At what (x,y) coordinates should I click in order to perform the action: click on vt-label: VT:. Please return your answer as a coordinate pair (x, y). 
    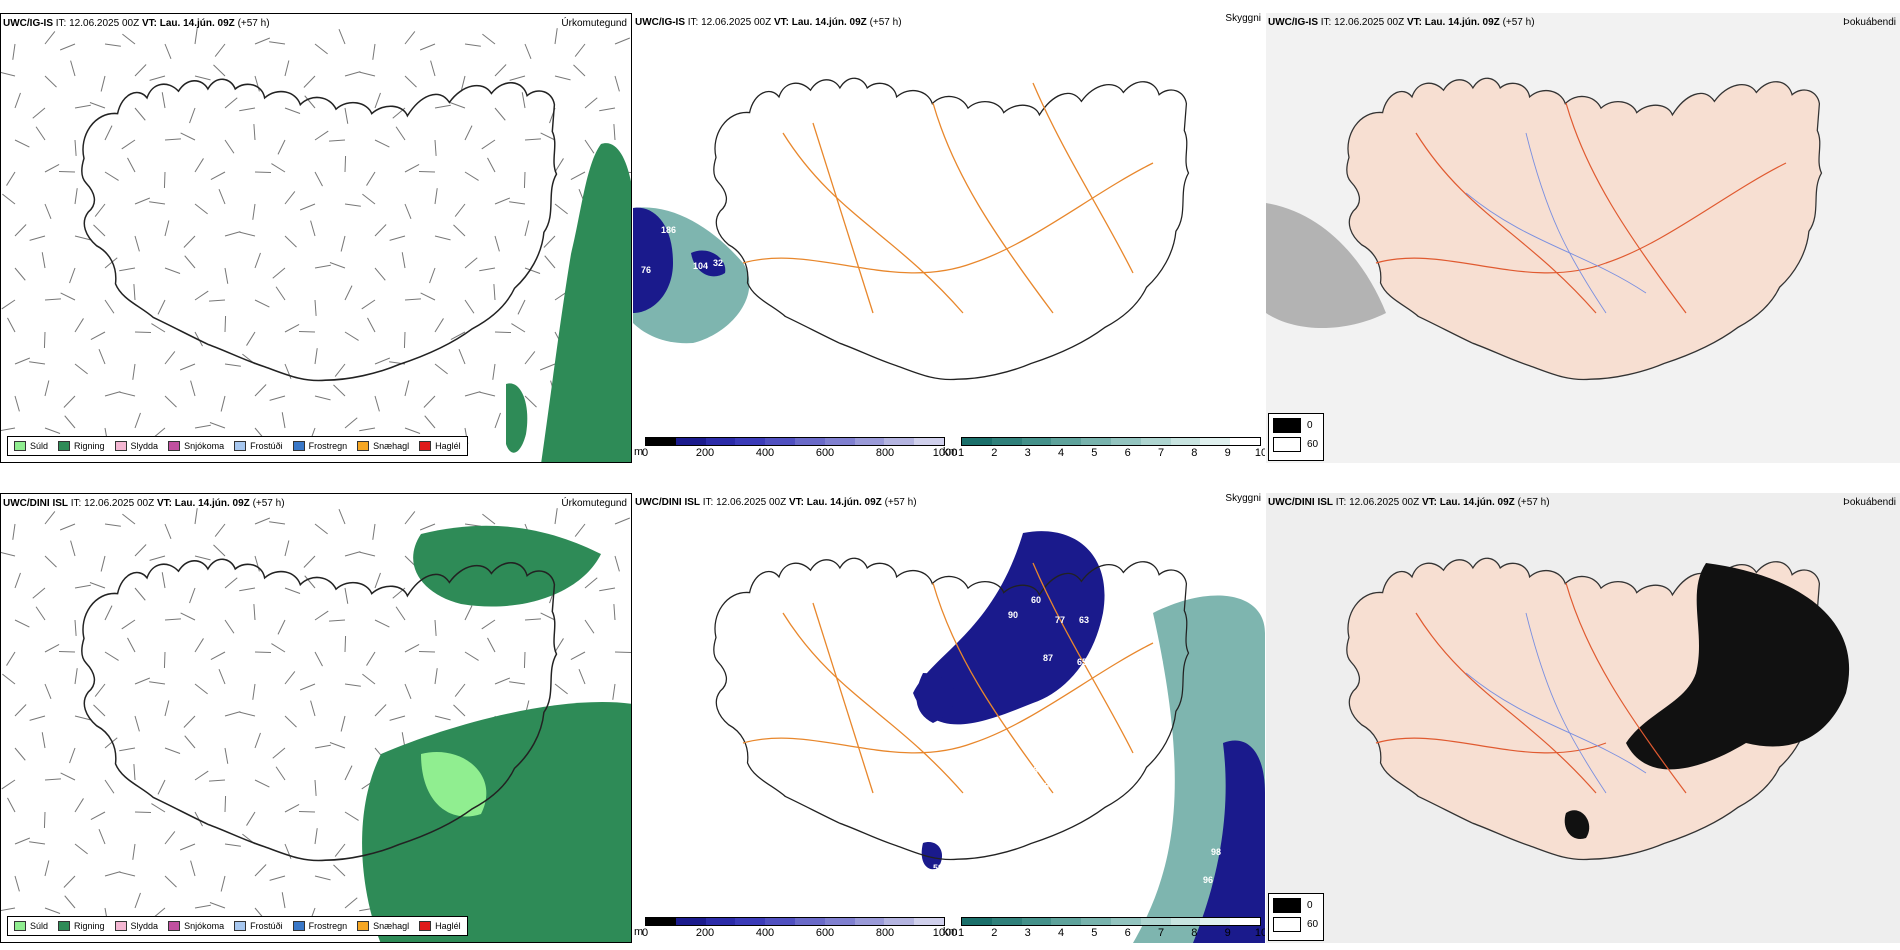
    Looking at the image, I should click on (781, 22).